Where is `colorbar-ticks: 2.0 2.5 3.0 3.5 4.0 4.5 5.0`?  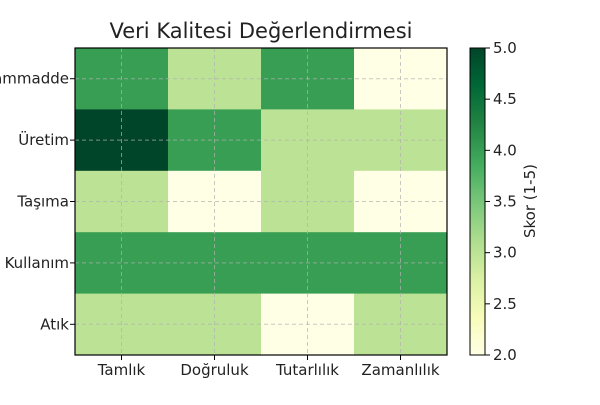
colorbar-ticks: 2.0 2.5 3.0 3.5 4.0 4.5 5.0 is located at coordinates (501, 201).